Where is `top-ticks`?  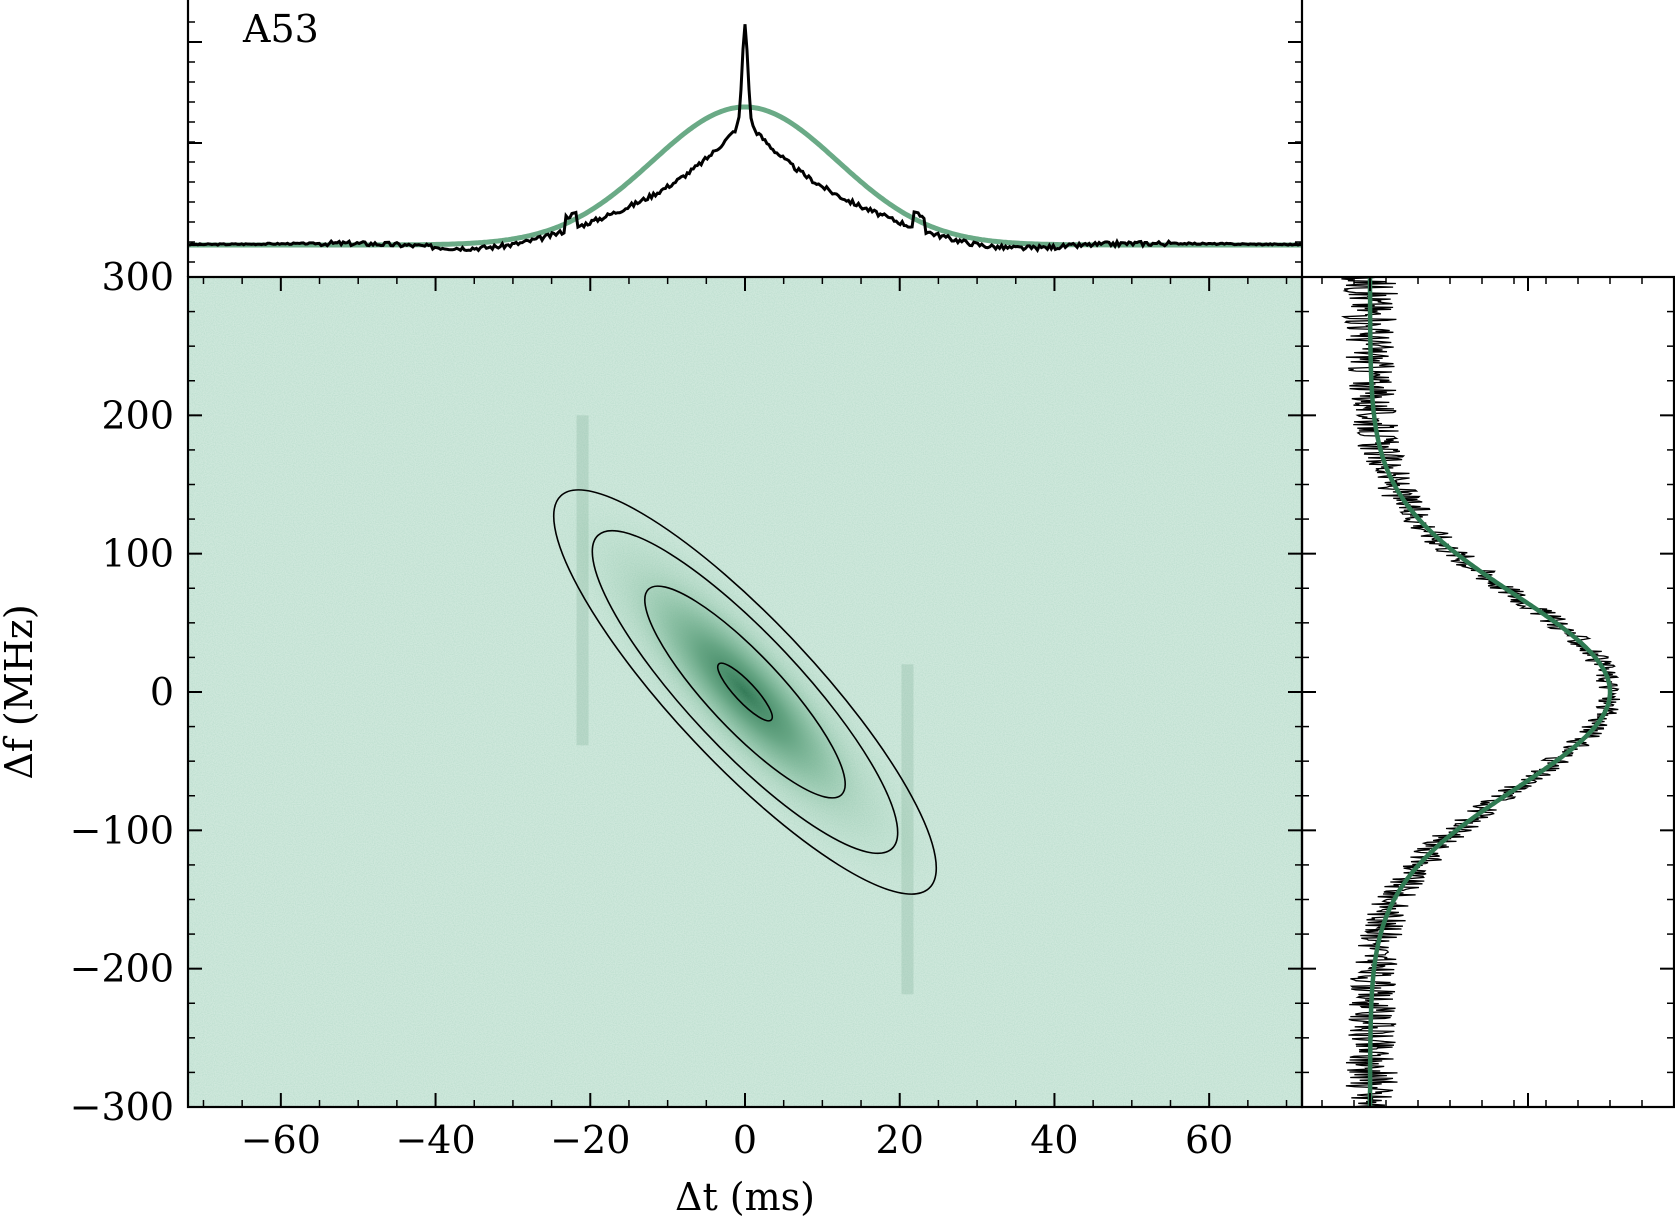
top-ticks is located at coordinates (745, 142).